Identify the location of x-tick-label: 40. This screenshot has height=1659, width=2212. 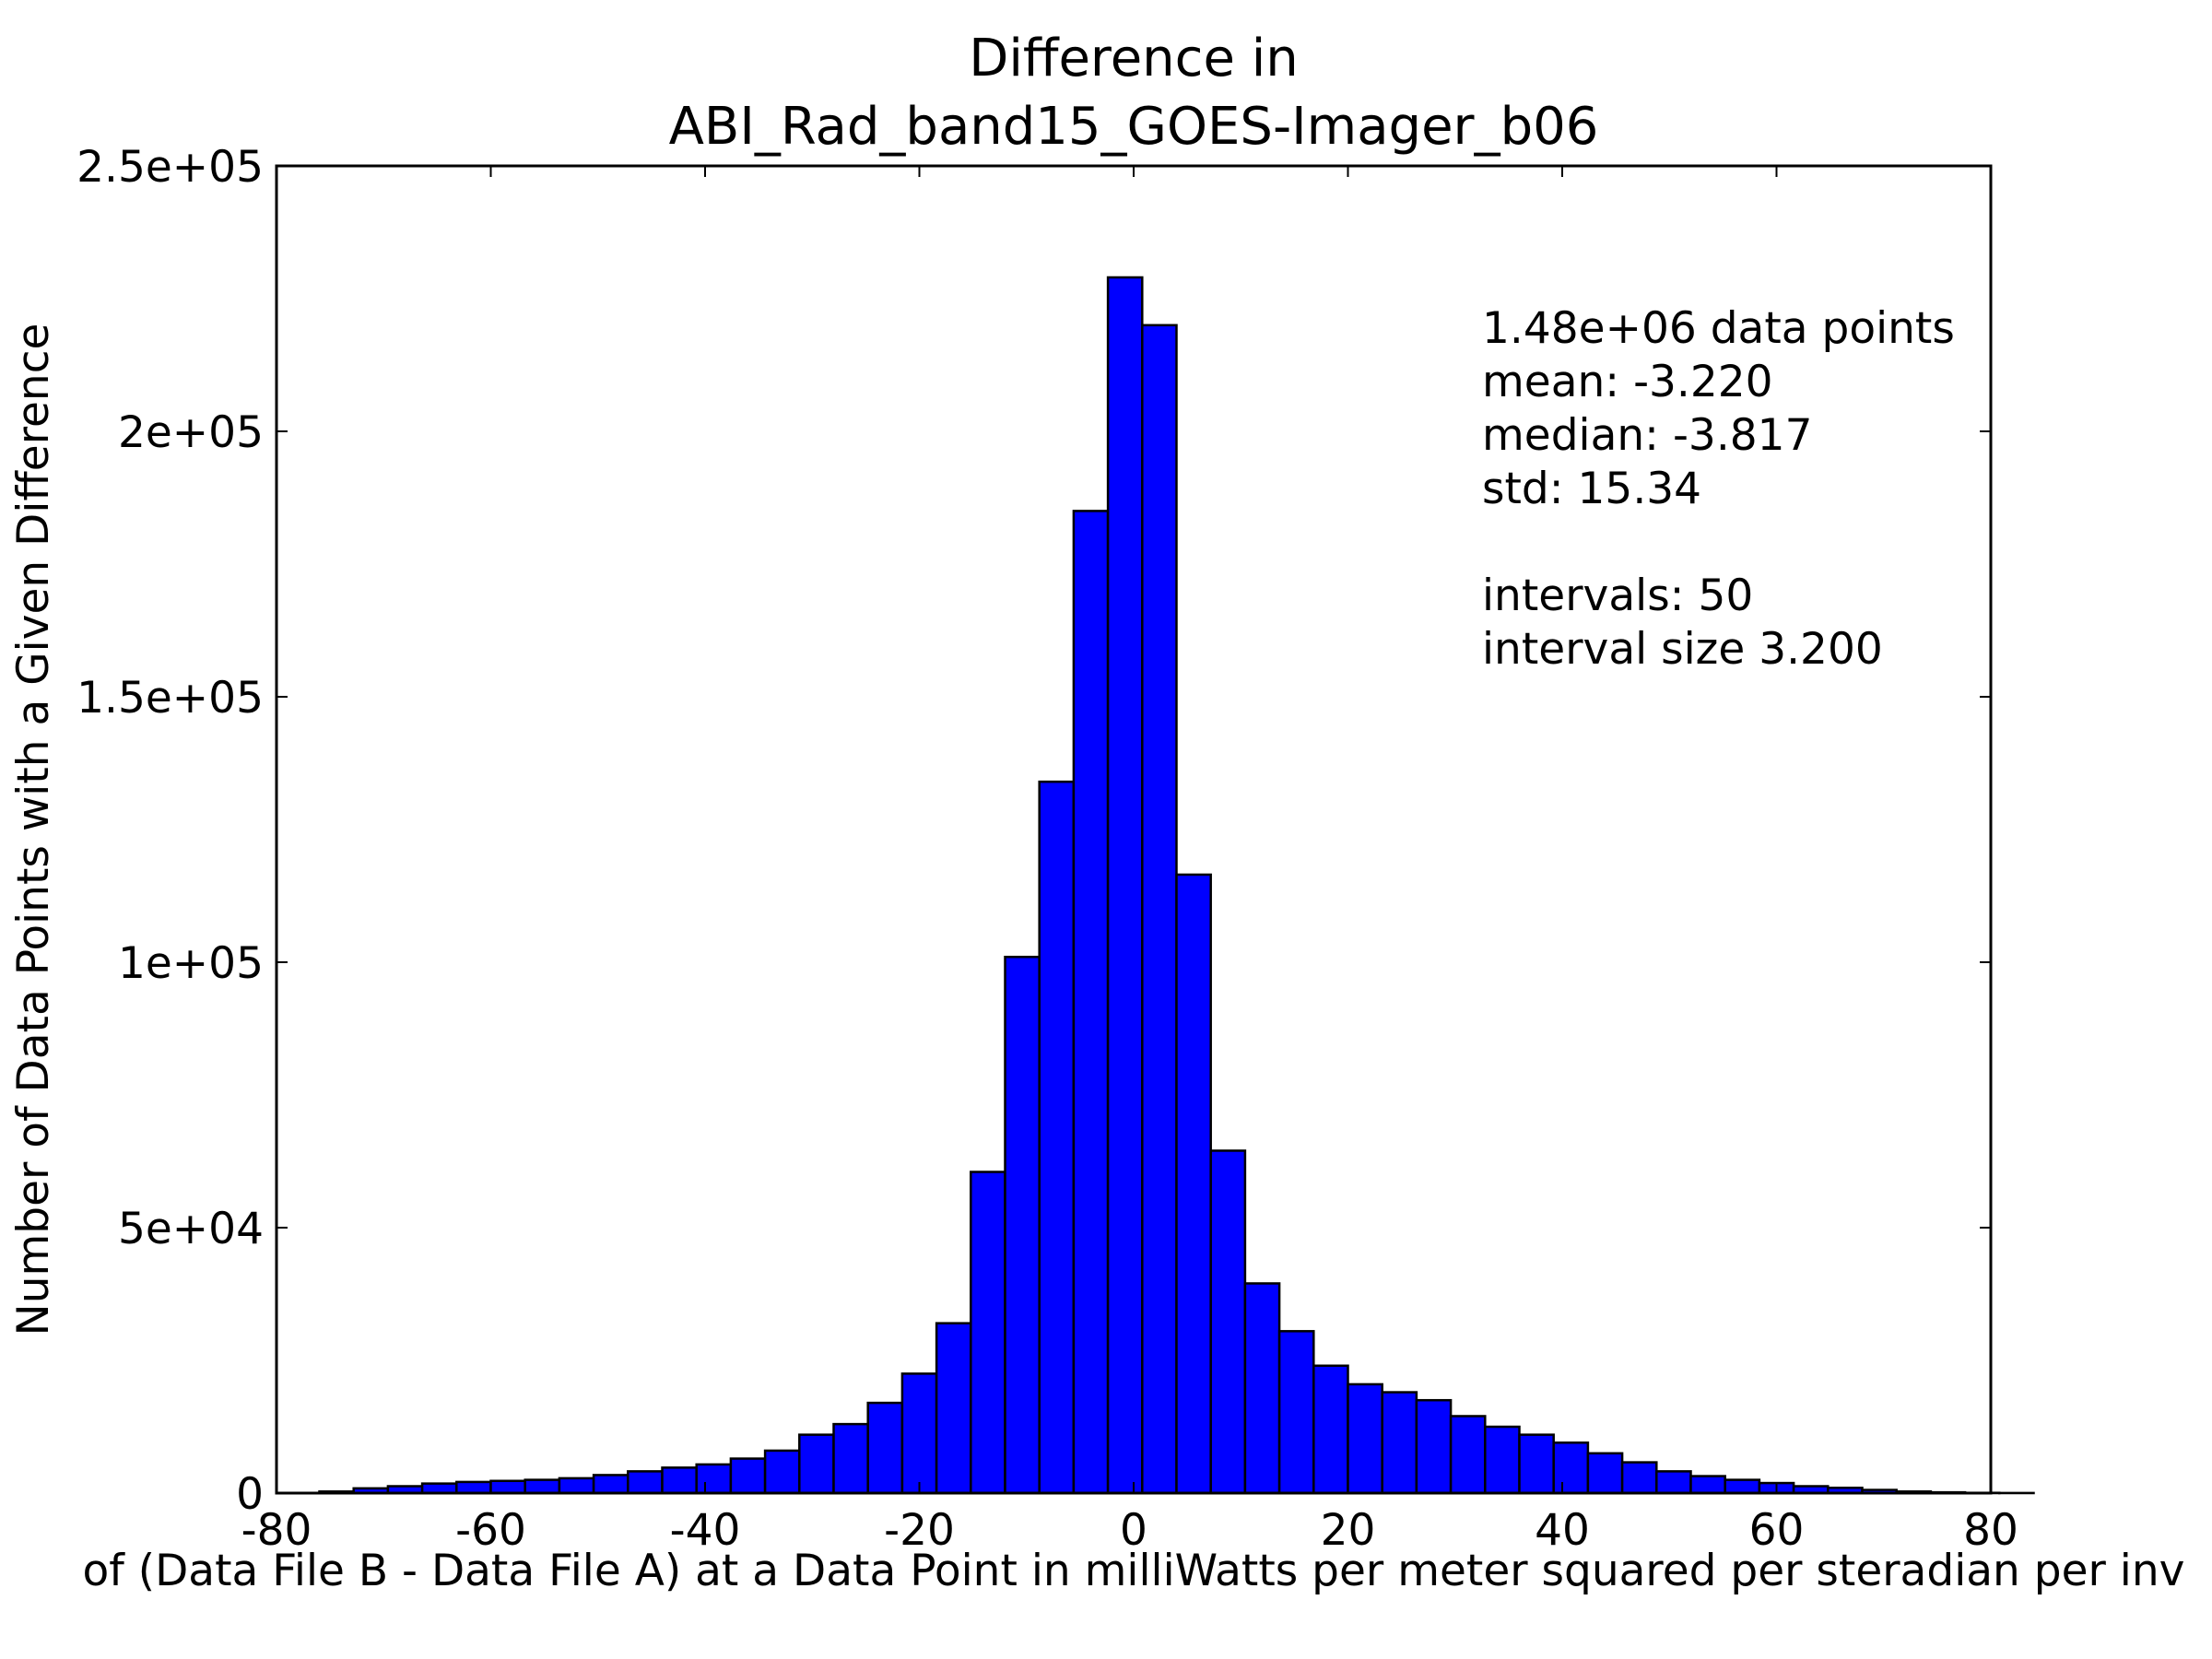
(1562, 1530).